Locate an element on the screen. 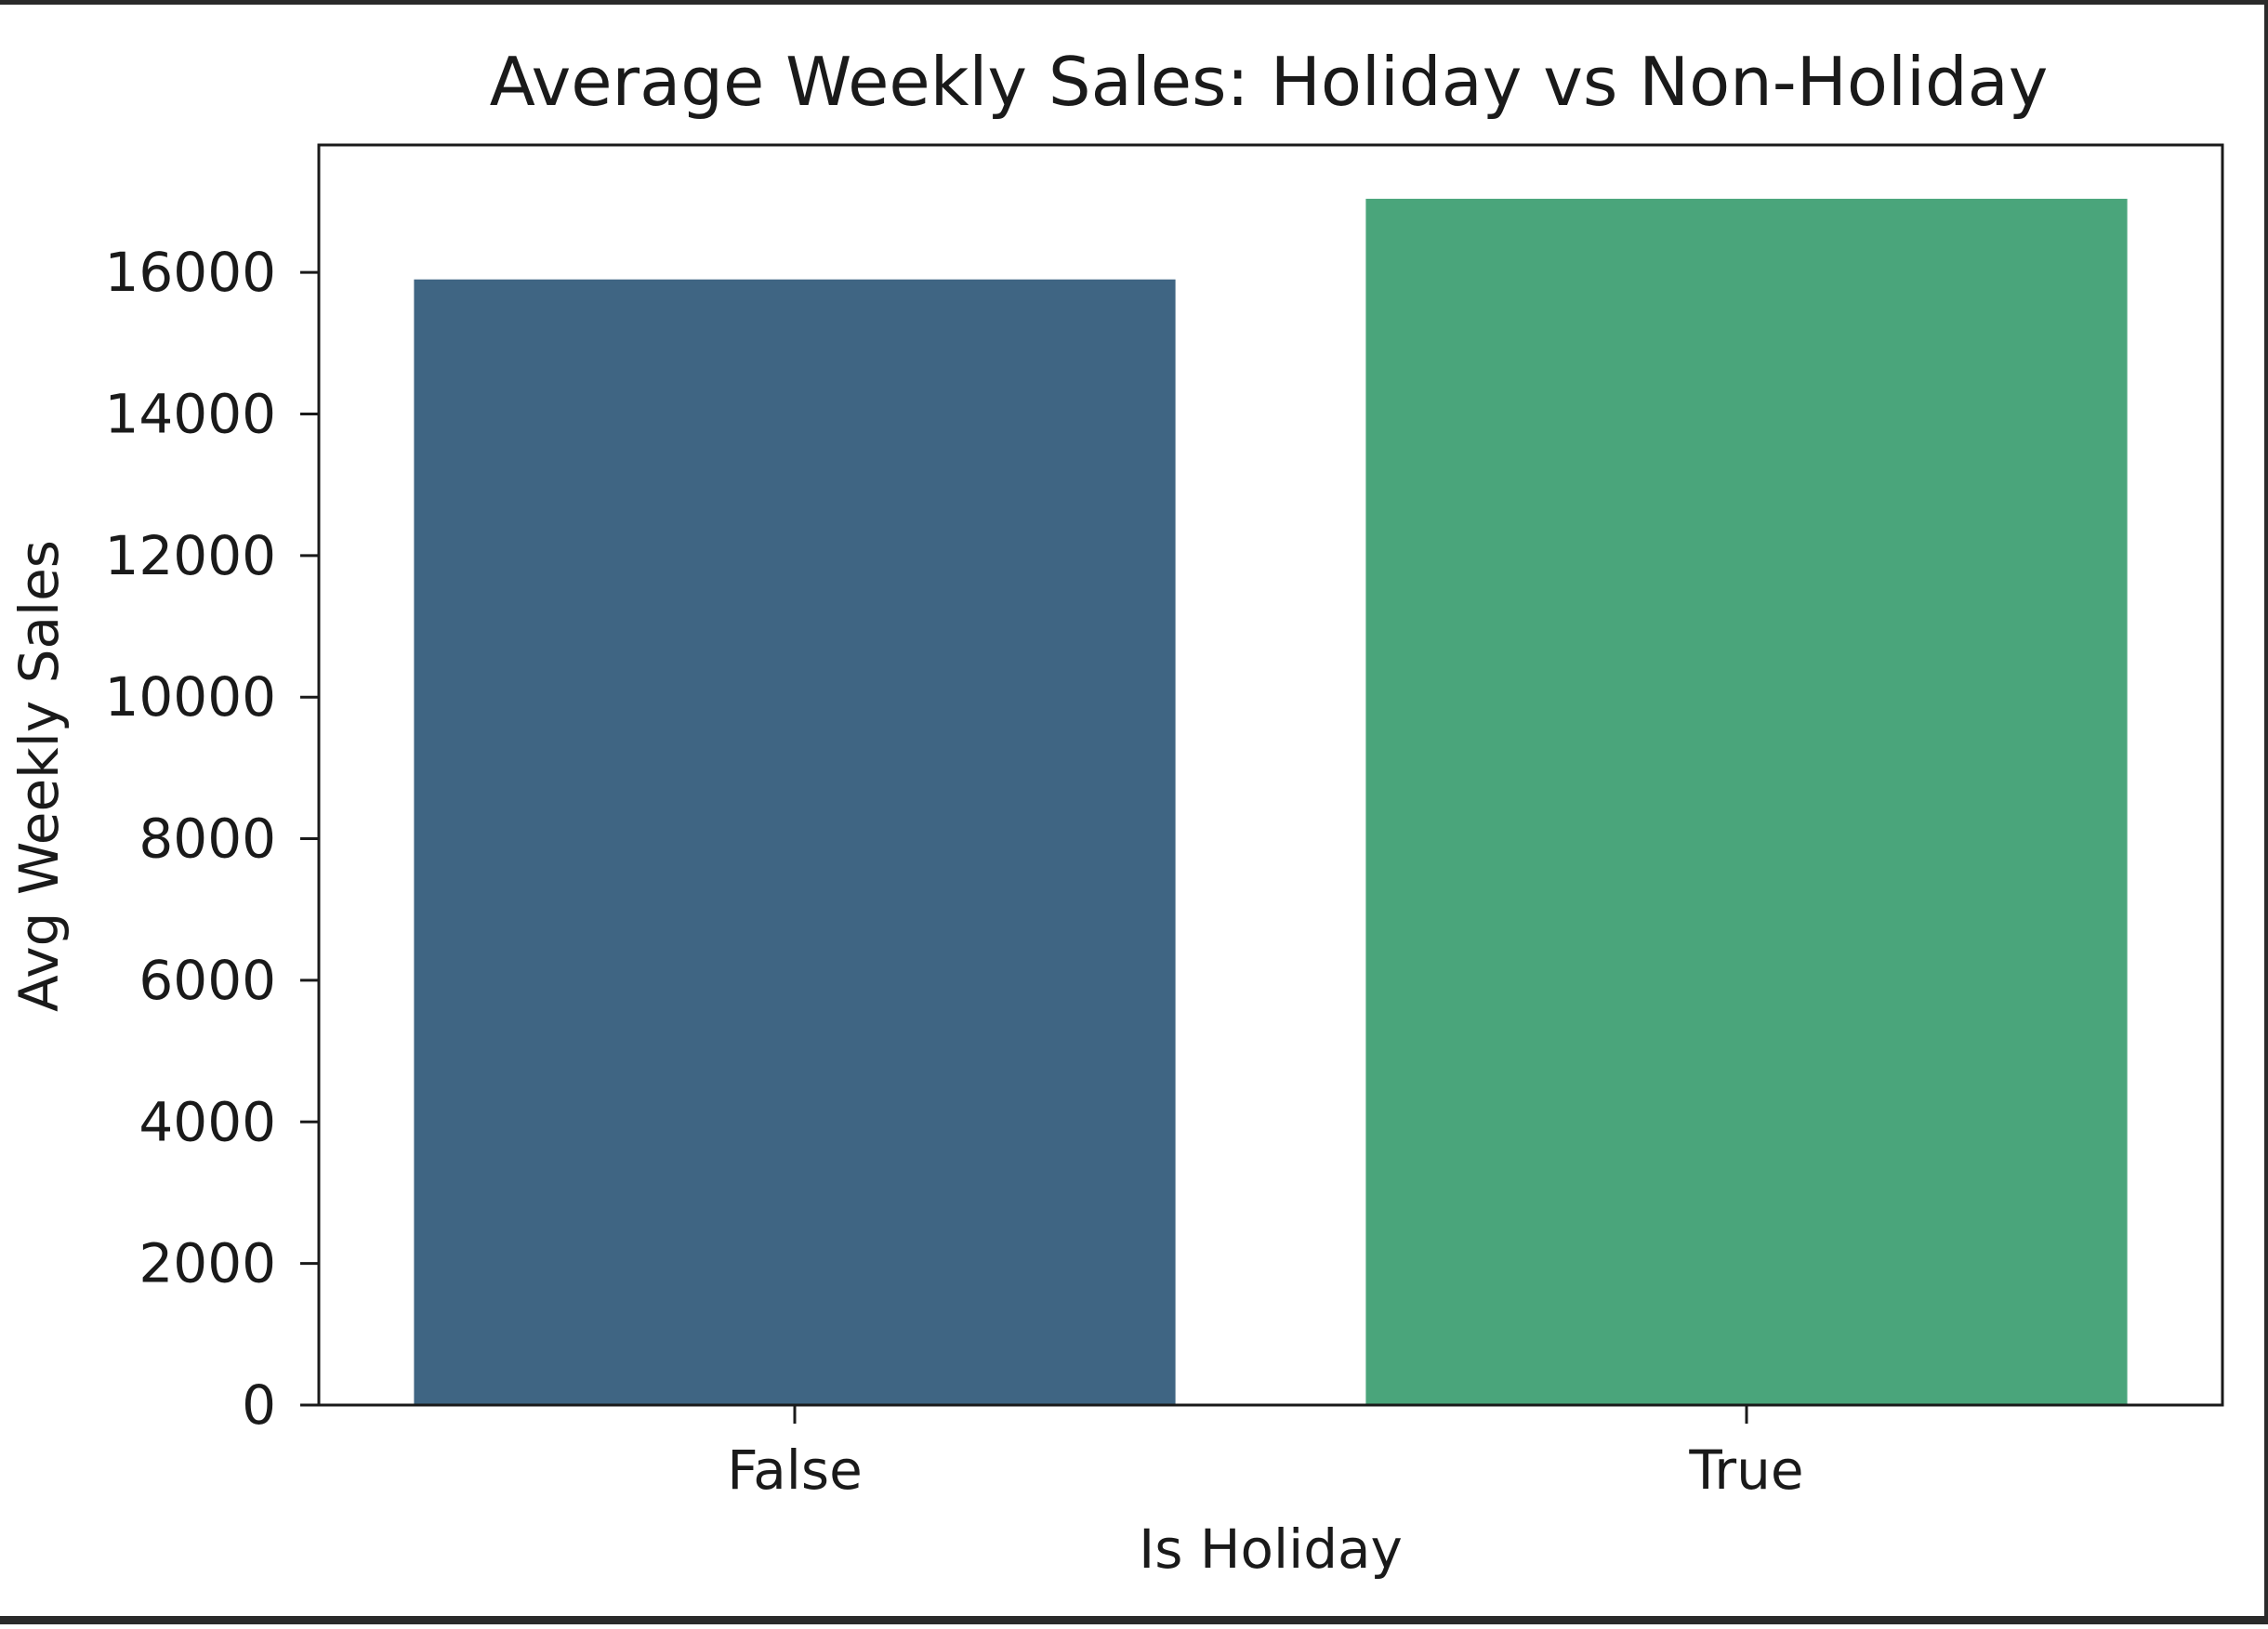 Image resolution: width=2268 pixels, height=1629 pixels. y-tick-label: 14000 is located at coordinates (190, 413).